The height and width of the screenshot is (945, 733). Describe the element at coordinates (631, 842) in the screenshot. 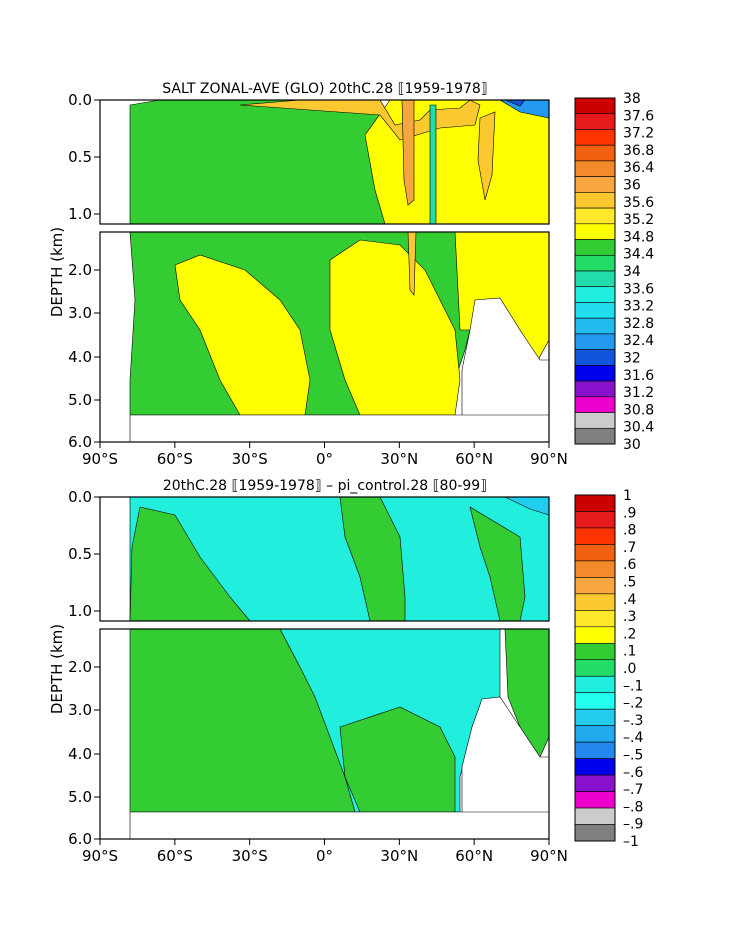

I see `colorbar-label: –1` at that location.